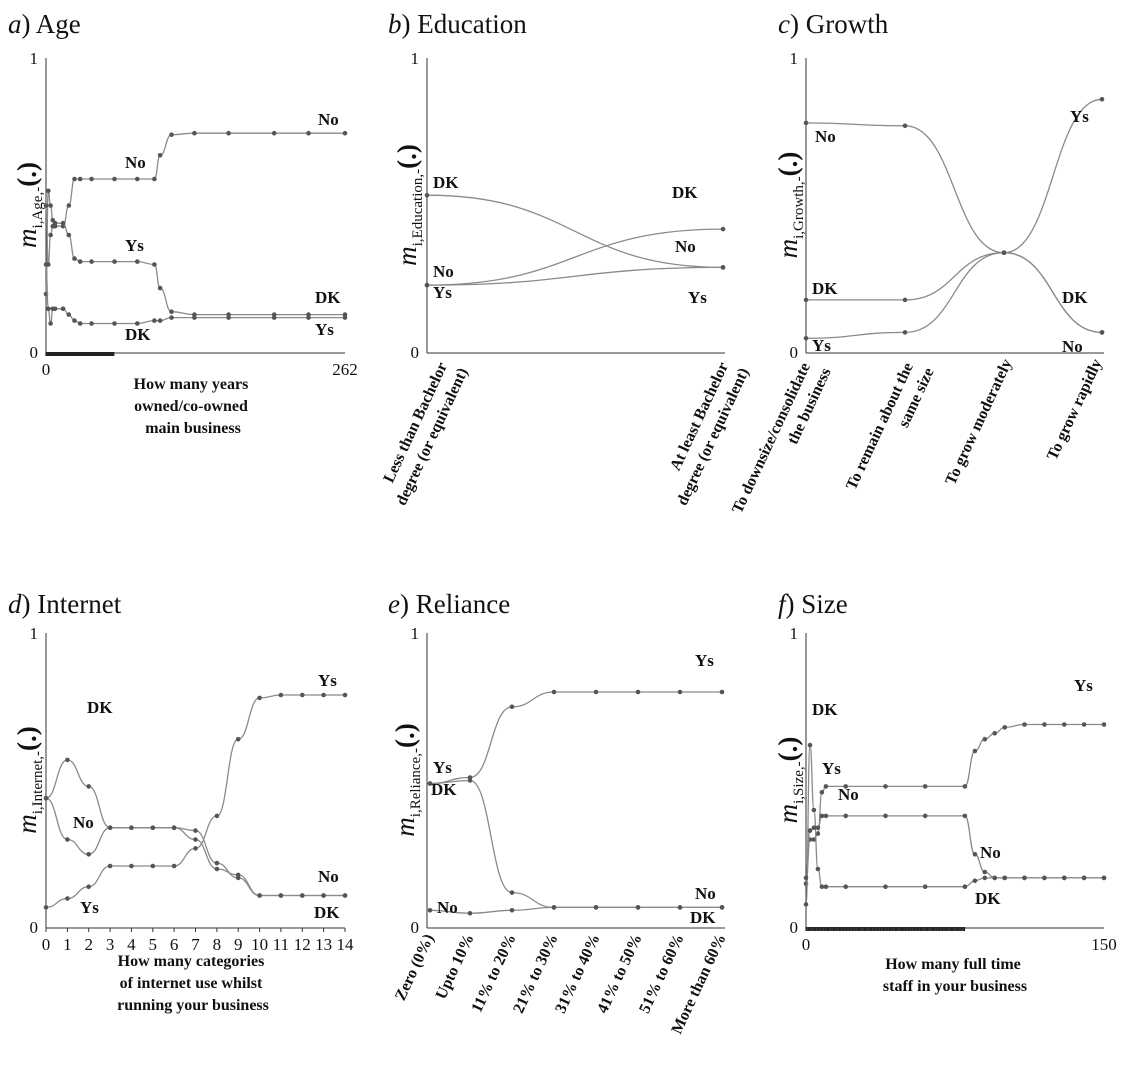  Describe the element at coordinates (978, 422) in the screenshot. I see `category-label: To grow moderately` at that location.